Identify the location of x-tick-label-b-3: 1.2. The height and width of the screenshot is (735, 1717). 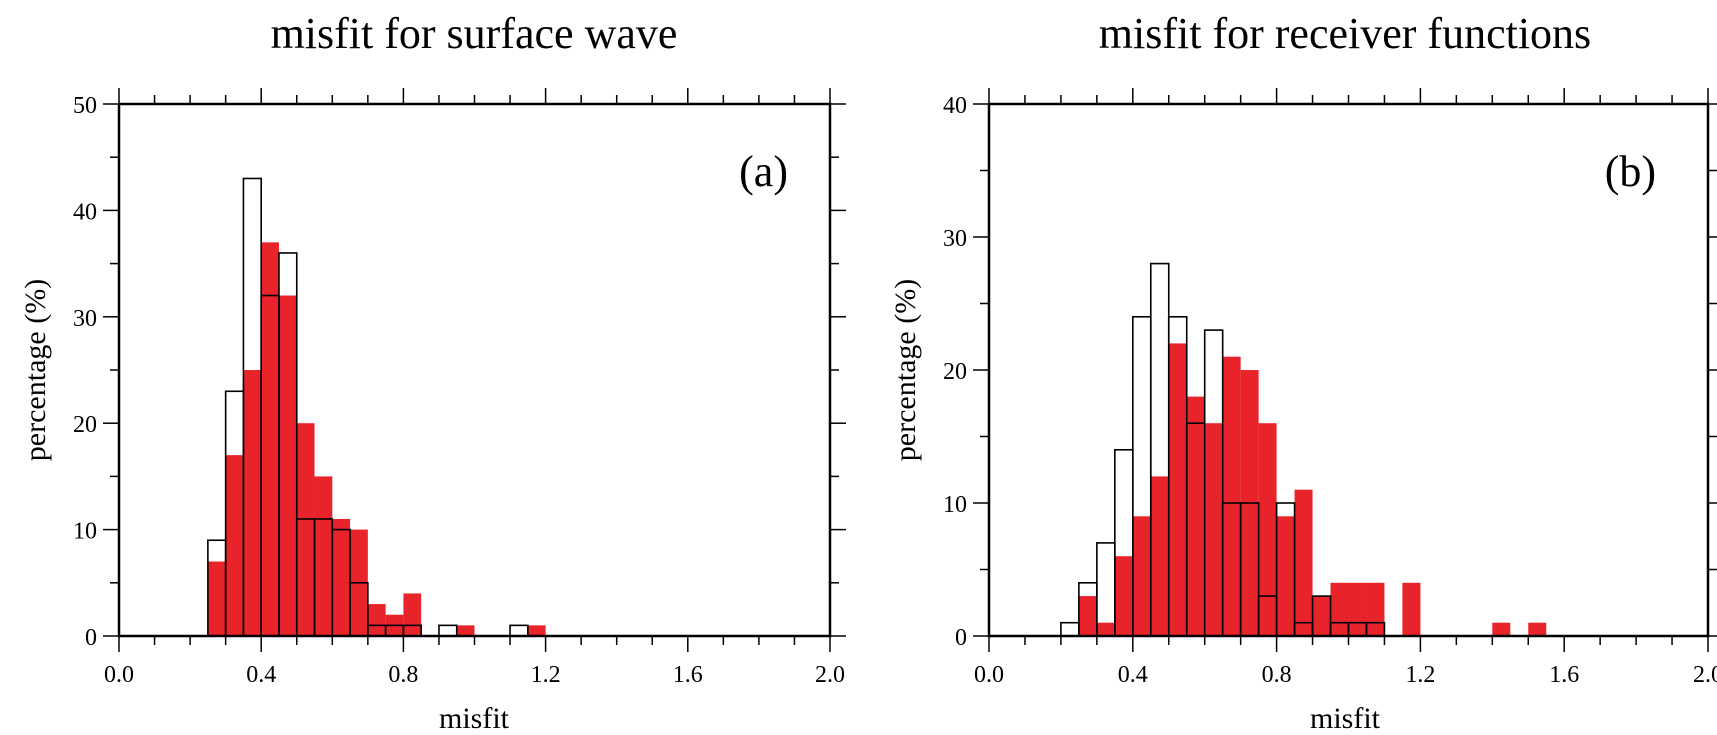
(1420, 675).